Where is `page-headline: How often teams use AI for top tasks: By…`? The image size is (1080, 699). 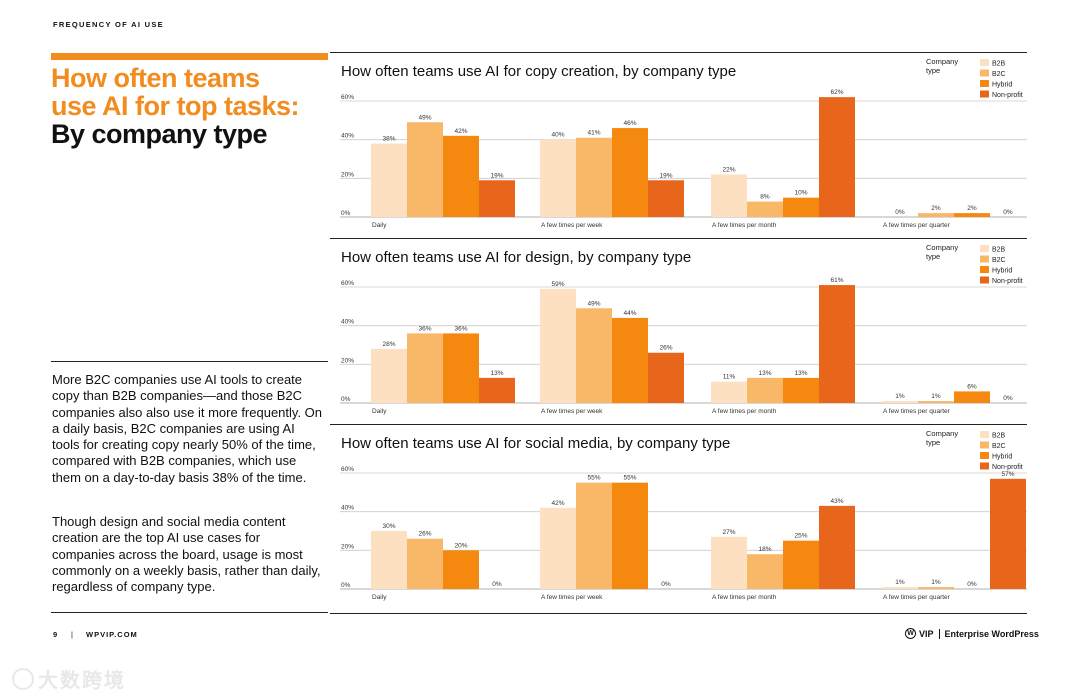
page-headline: How often teams use AI for top tasks: By… is located at coordinates (196, 106).